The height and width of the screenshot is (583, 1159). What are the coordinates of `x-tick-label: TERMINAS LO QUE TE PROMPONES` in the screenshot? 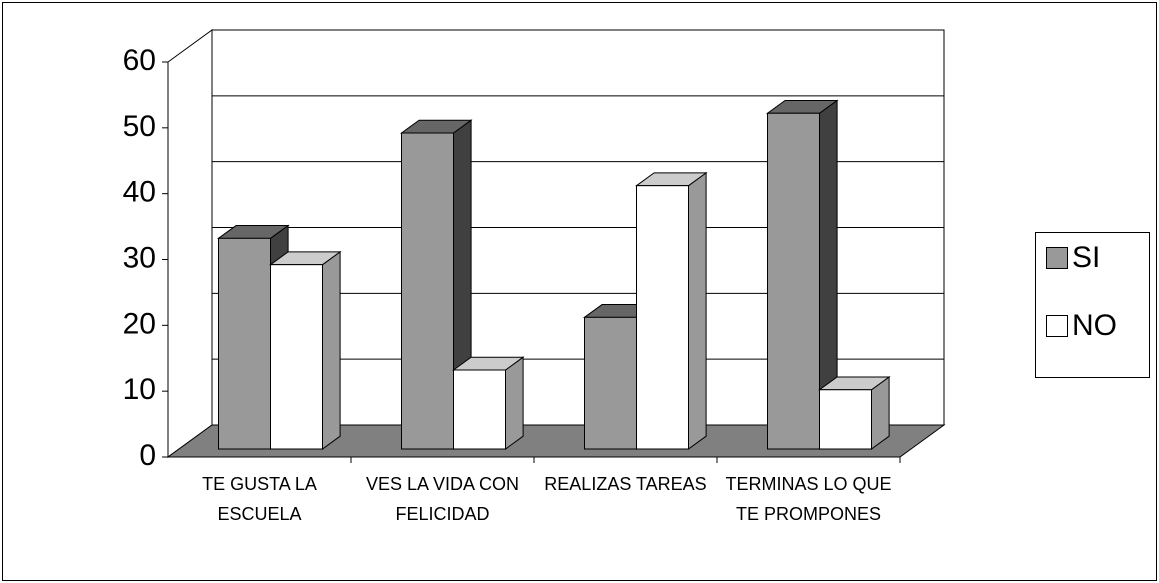 It's located at (808, 499).